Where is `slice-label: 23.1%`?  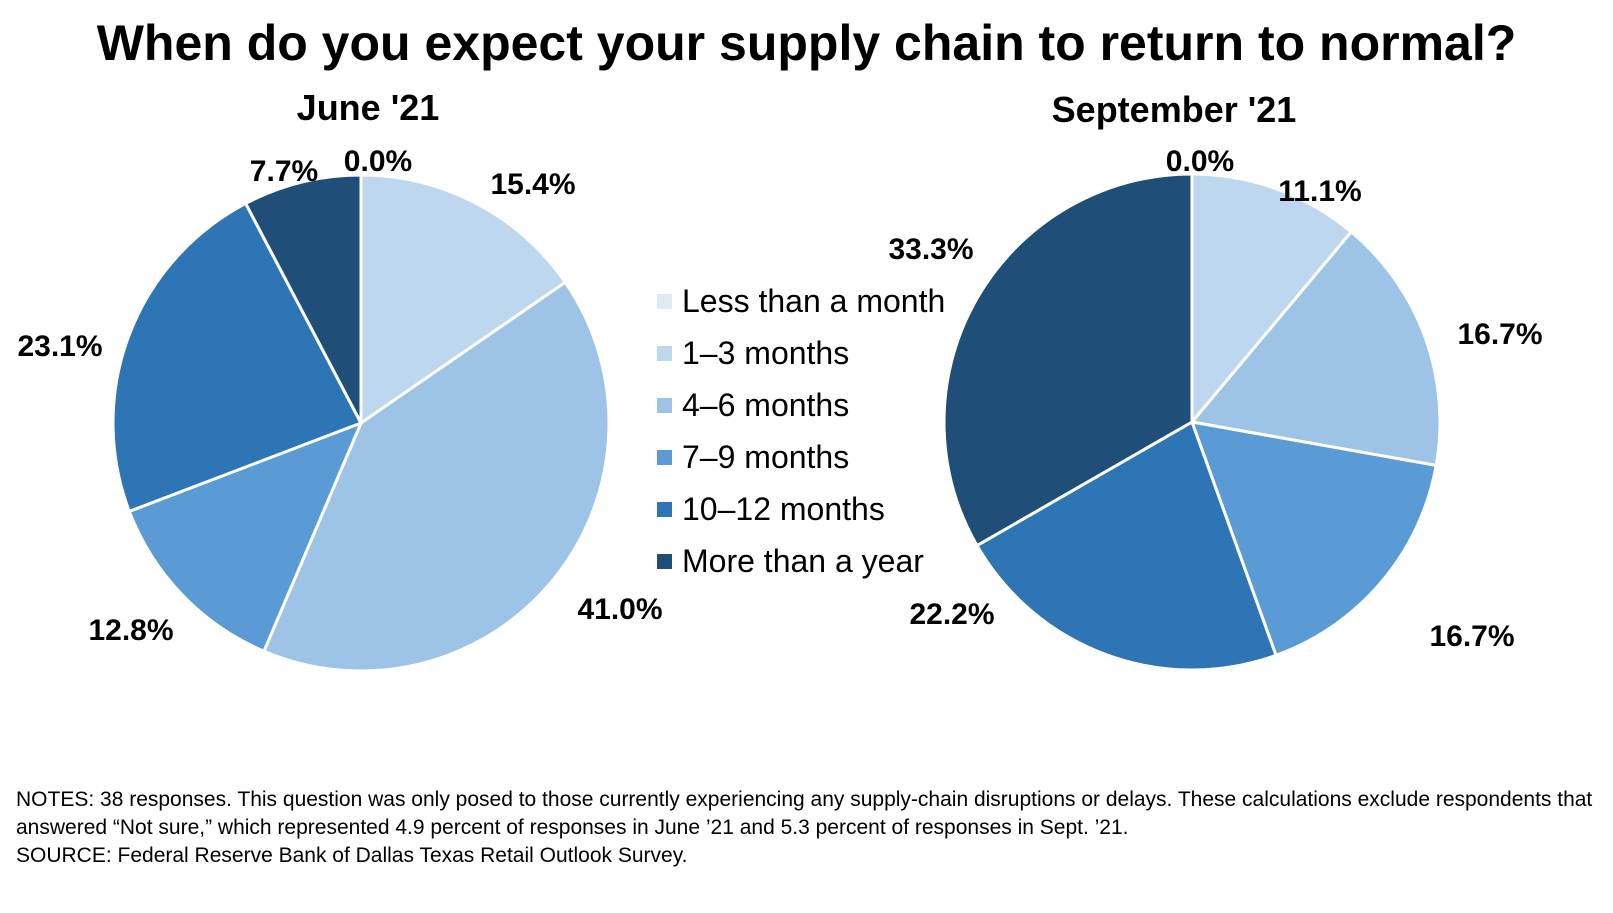 slice-label: 23.1% is located at coordinates (59, 346).